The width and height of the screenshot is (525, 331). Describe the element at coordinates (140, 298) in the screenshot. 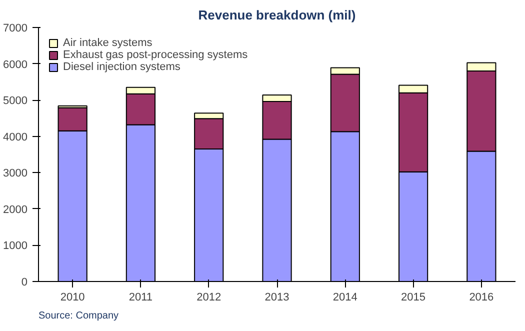

I see `x-tick-label: 2011` at that location.